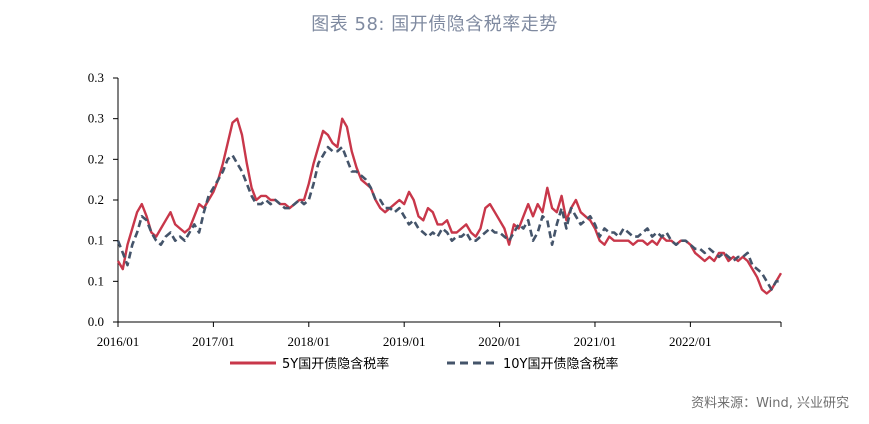 The height and width of the screenshot is (424, 869). What do you see at coordinates (404, 341) in the screenshot?
I see `x-tick-label: 2019/01` at bounding box center [404, 341].